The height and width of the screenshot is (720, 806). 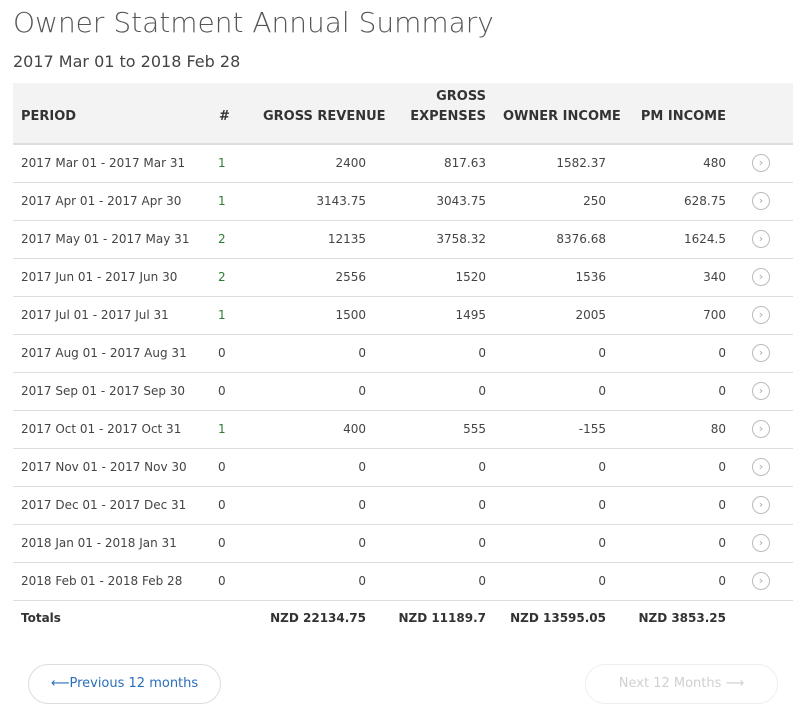 I want to click on row-period: 2017 Aug 01 - 2017 Aug 31, so click(x=104, y=353).